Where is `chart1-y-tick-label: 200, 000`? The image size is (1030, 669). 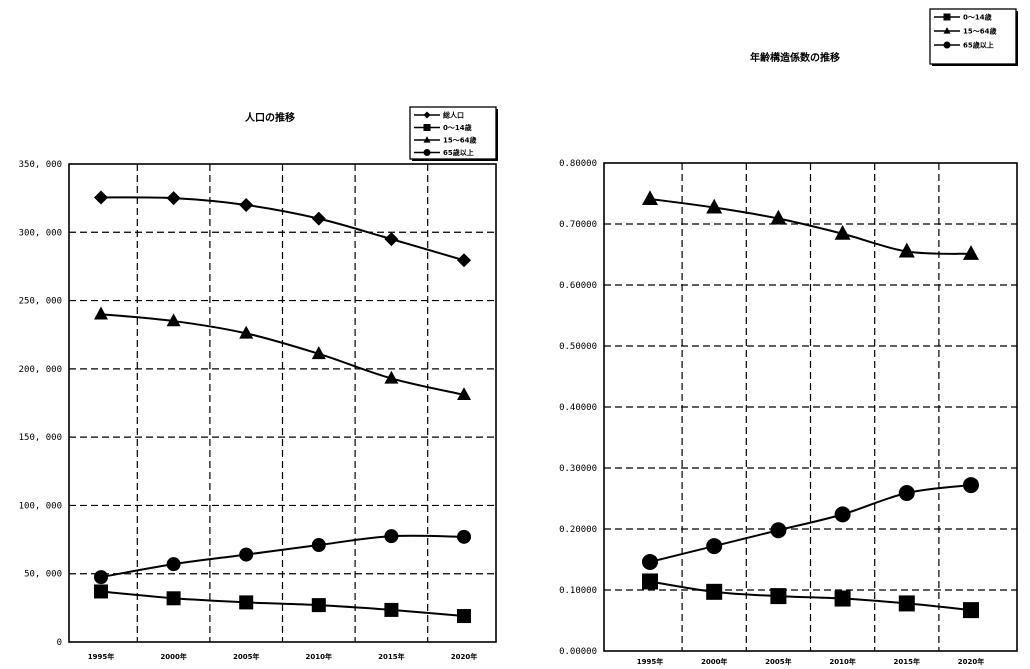
chart1-y-tick-label: 200, 000 is located at coordinates (40, 370).